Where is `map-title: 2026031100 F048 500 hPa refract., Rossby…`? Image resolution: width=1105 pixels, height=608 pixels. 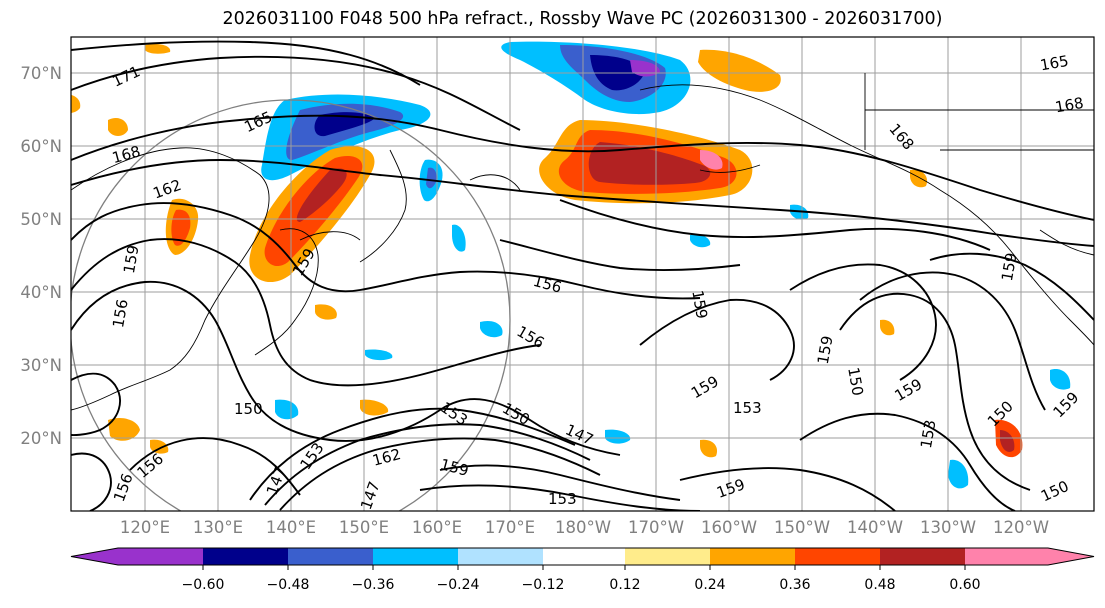 map-title: 2026031100 F048 500 hPa refract., Rossby… is located at coordinates (582, 19).